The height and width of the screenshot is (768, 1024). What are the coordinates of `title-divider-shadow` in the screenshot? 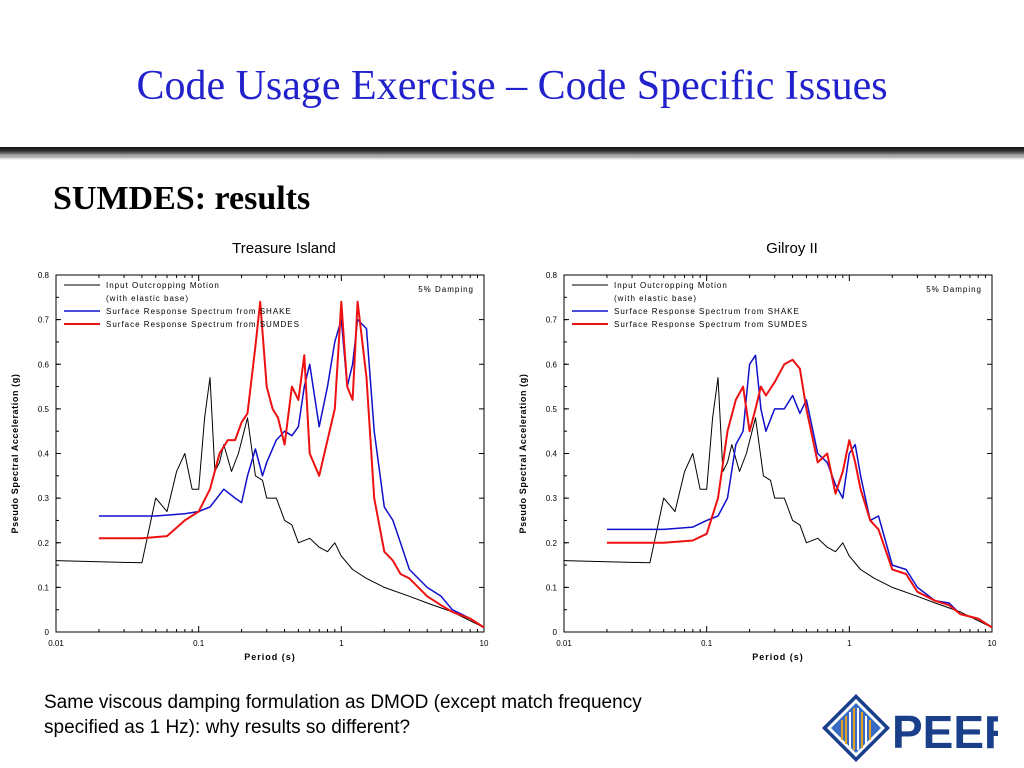 It's located at (512, 158).